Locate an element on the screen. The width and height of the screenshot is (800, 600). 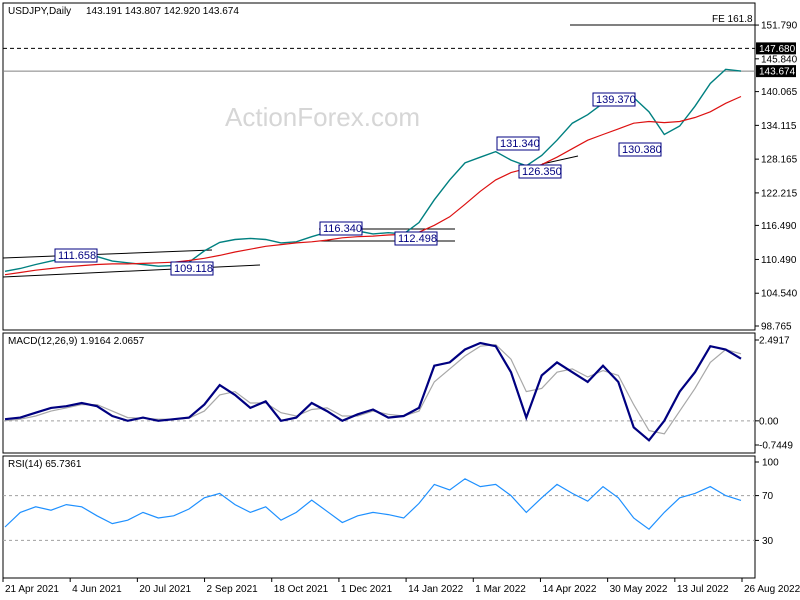
annotation-label: 139.370 is located at coordinates (616, 100).